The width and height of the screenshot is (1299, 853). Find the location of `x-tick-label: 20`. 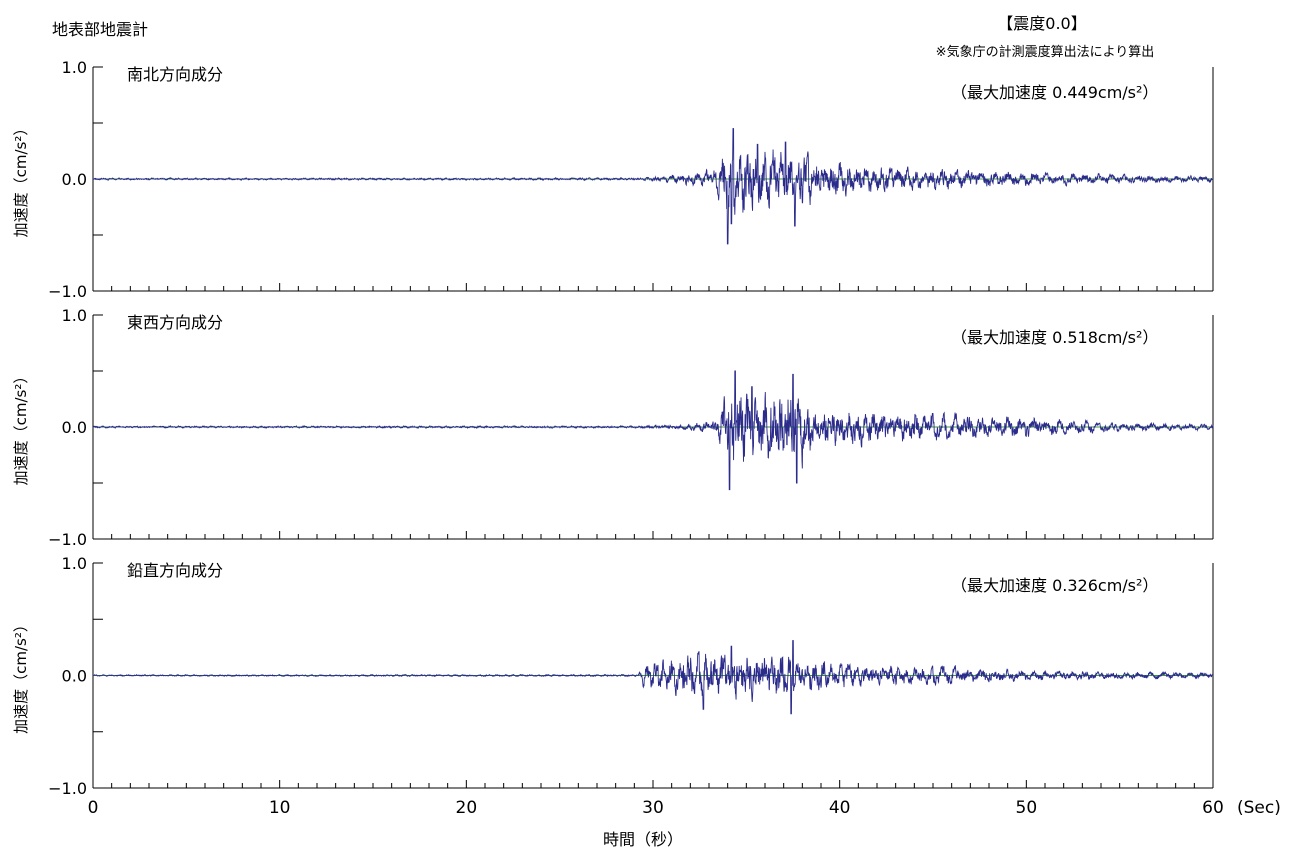

x-tick-label: 20 is located at coordinates (467, 808).